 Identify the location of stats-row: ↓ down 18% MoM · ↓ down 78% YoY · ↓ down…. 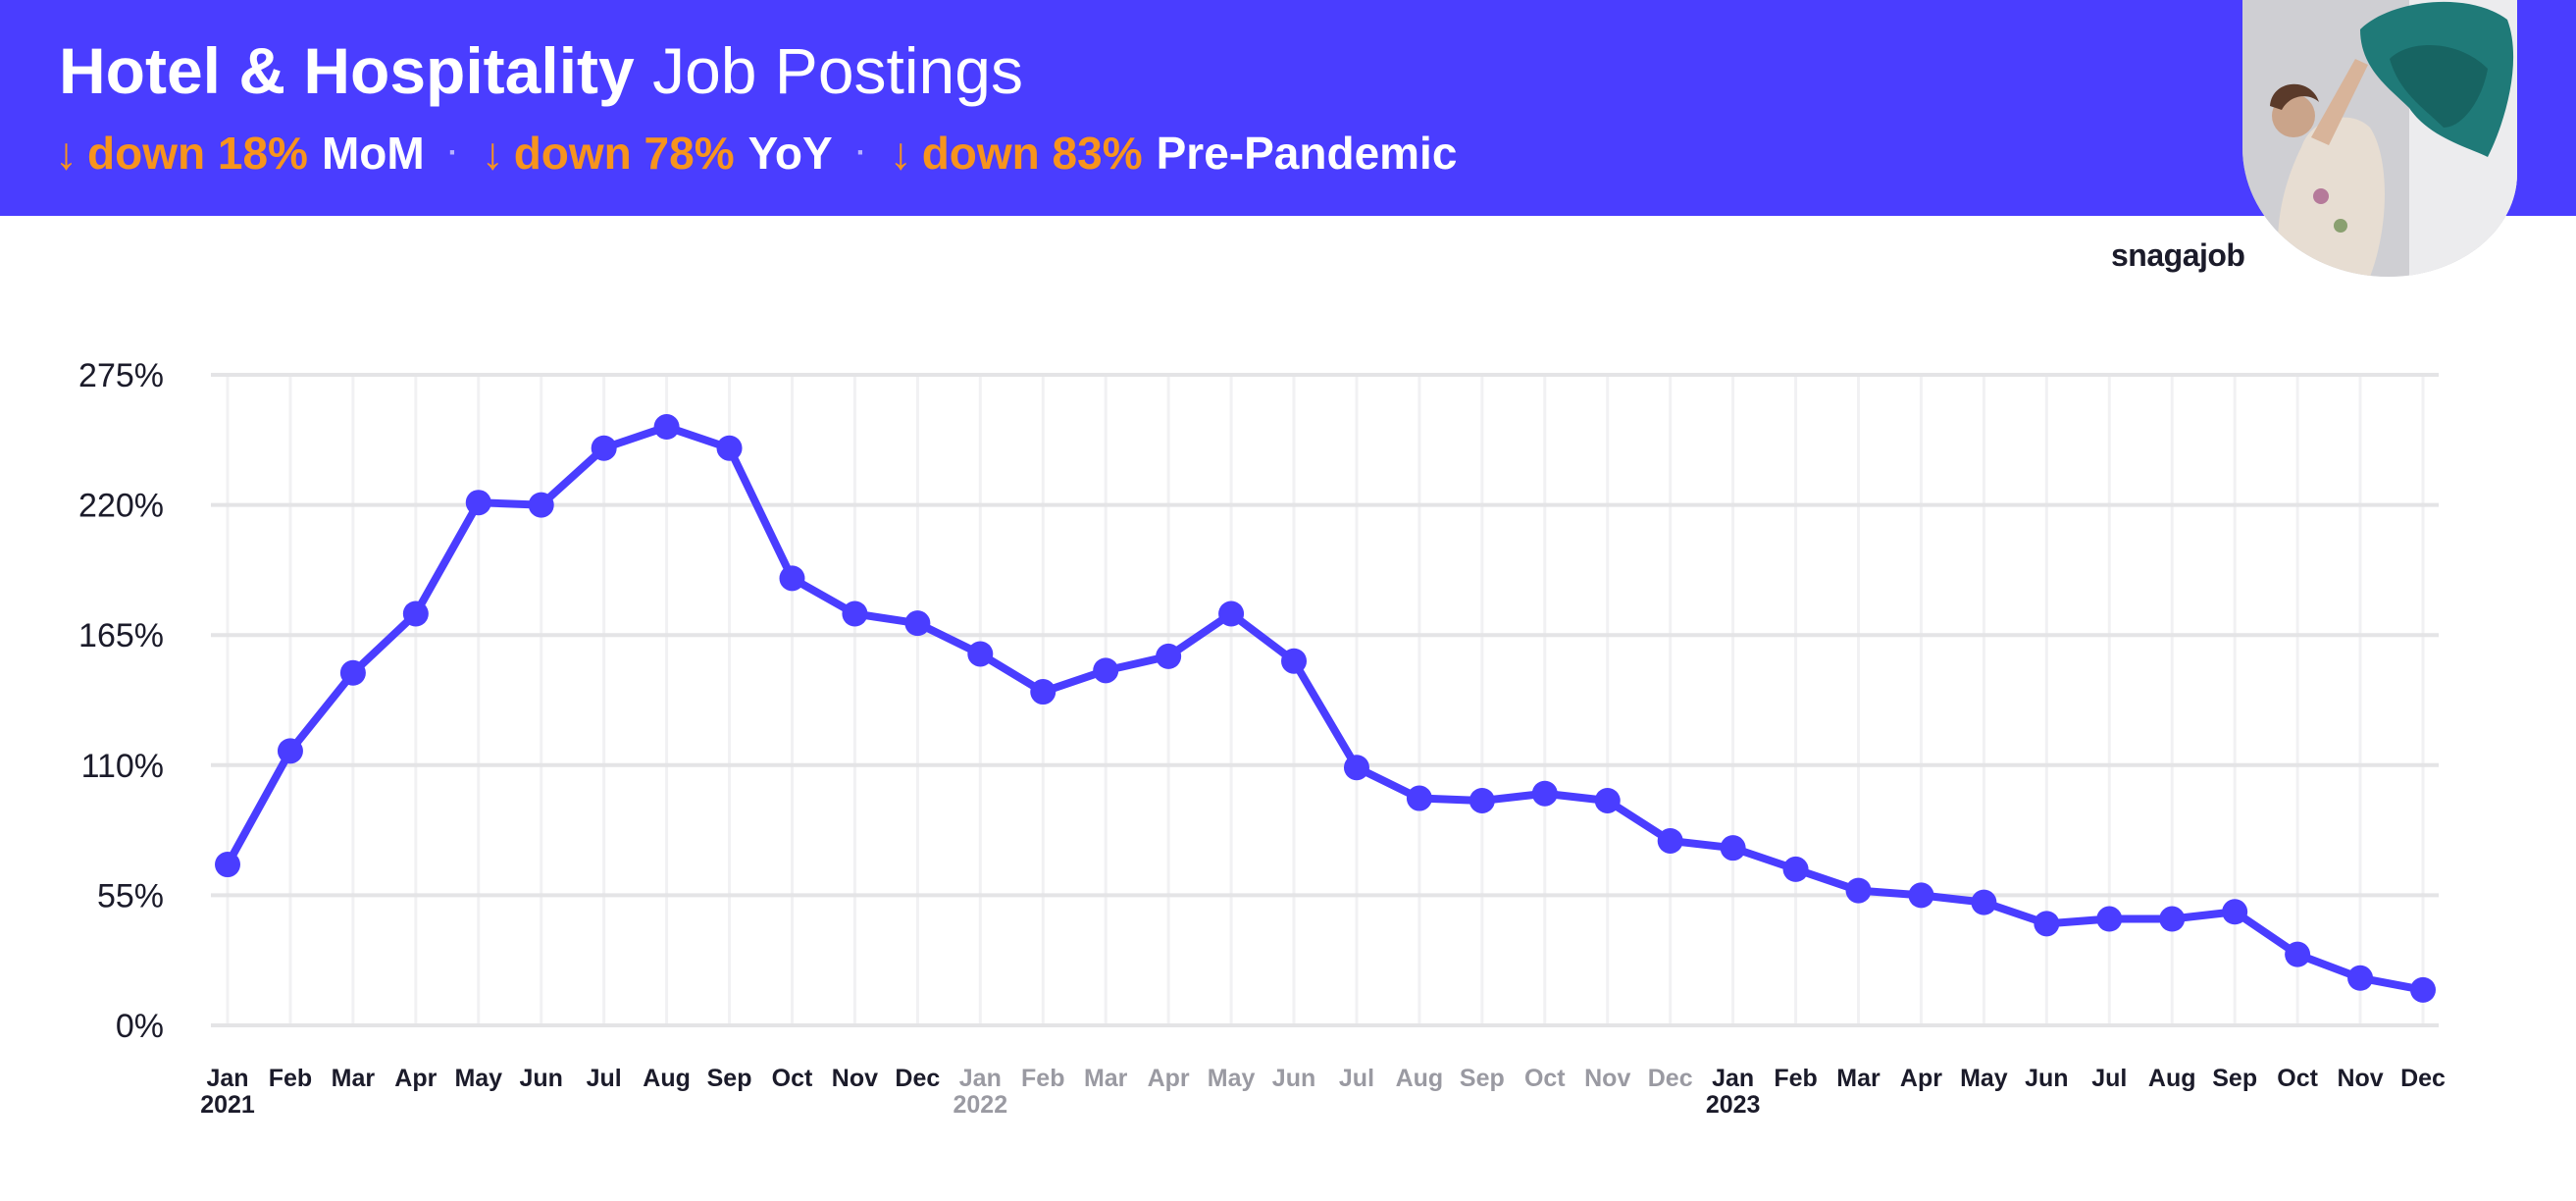
(756, 153).